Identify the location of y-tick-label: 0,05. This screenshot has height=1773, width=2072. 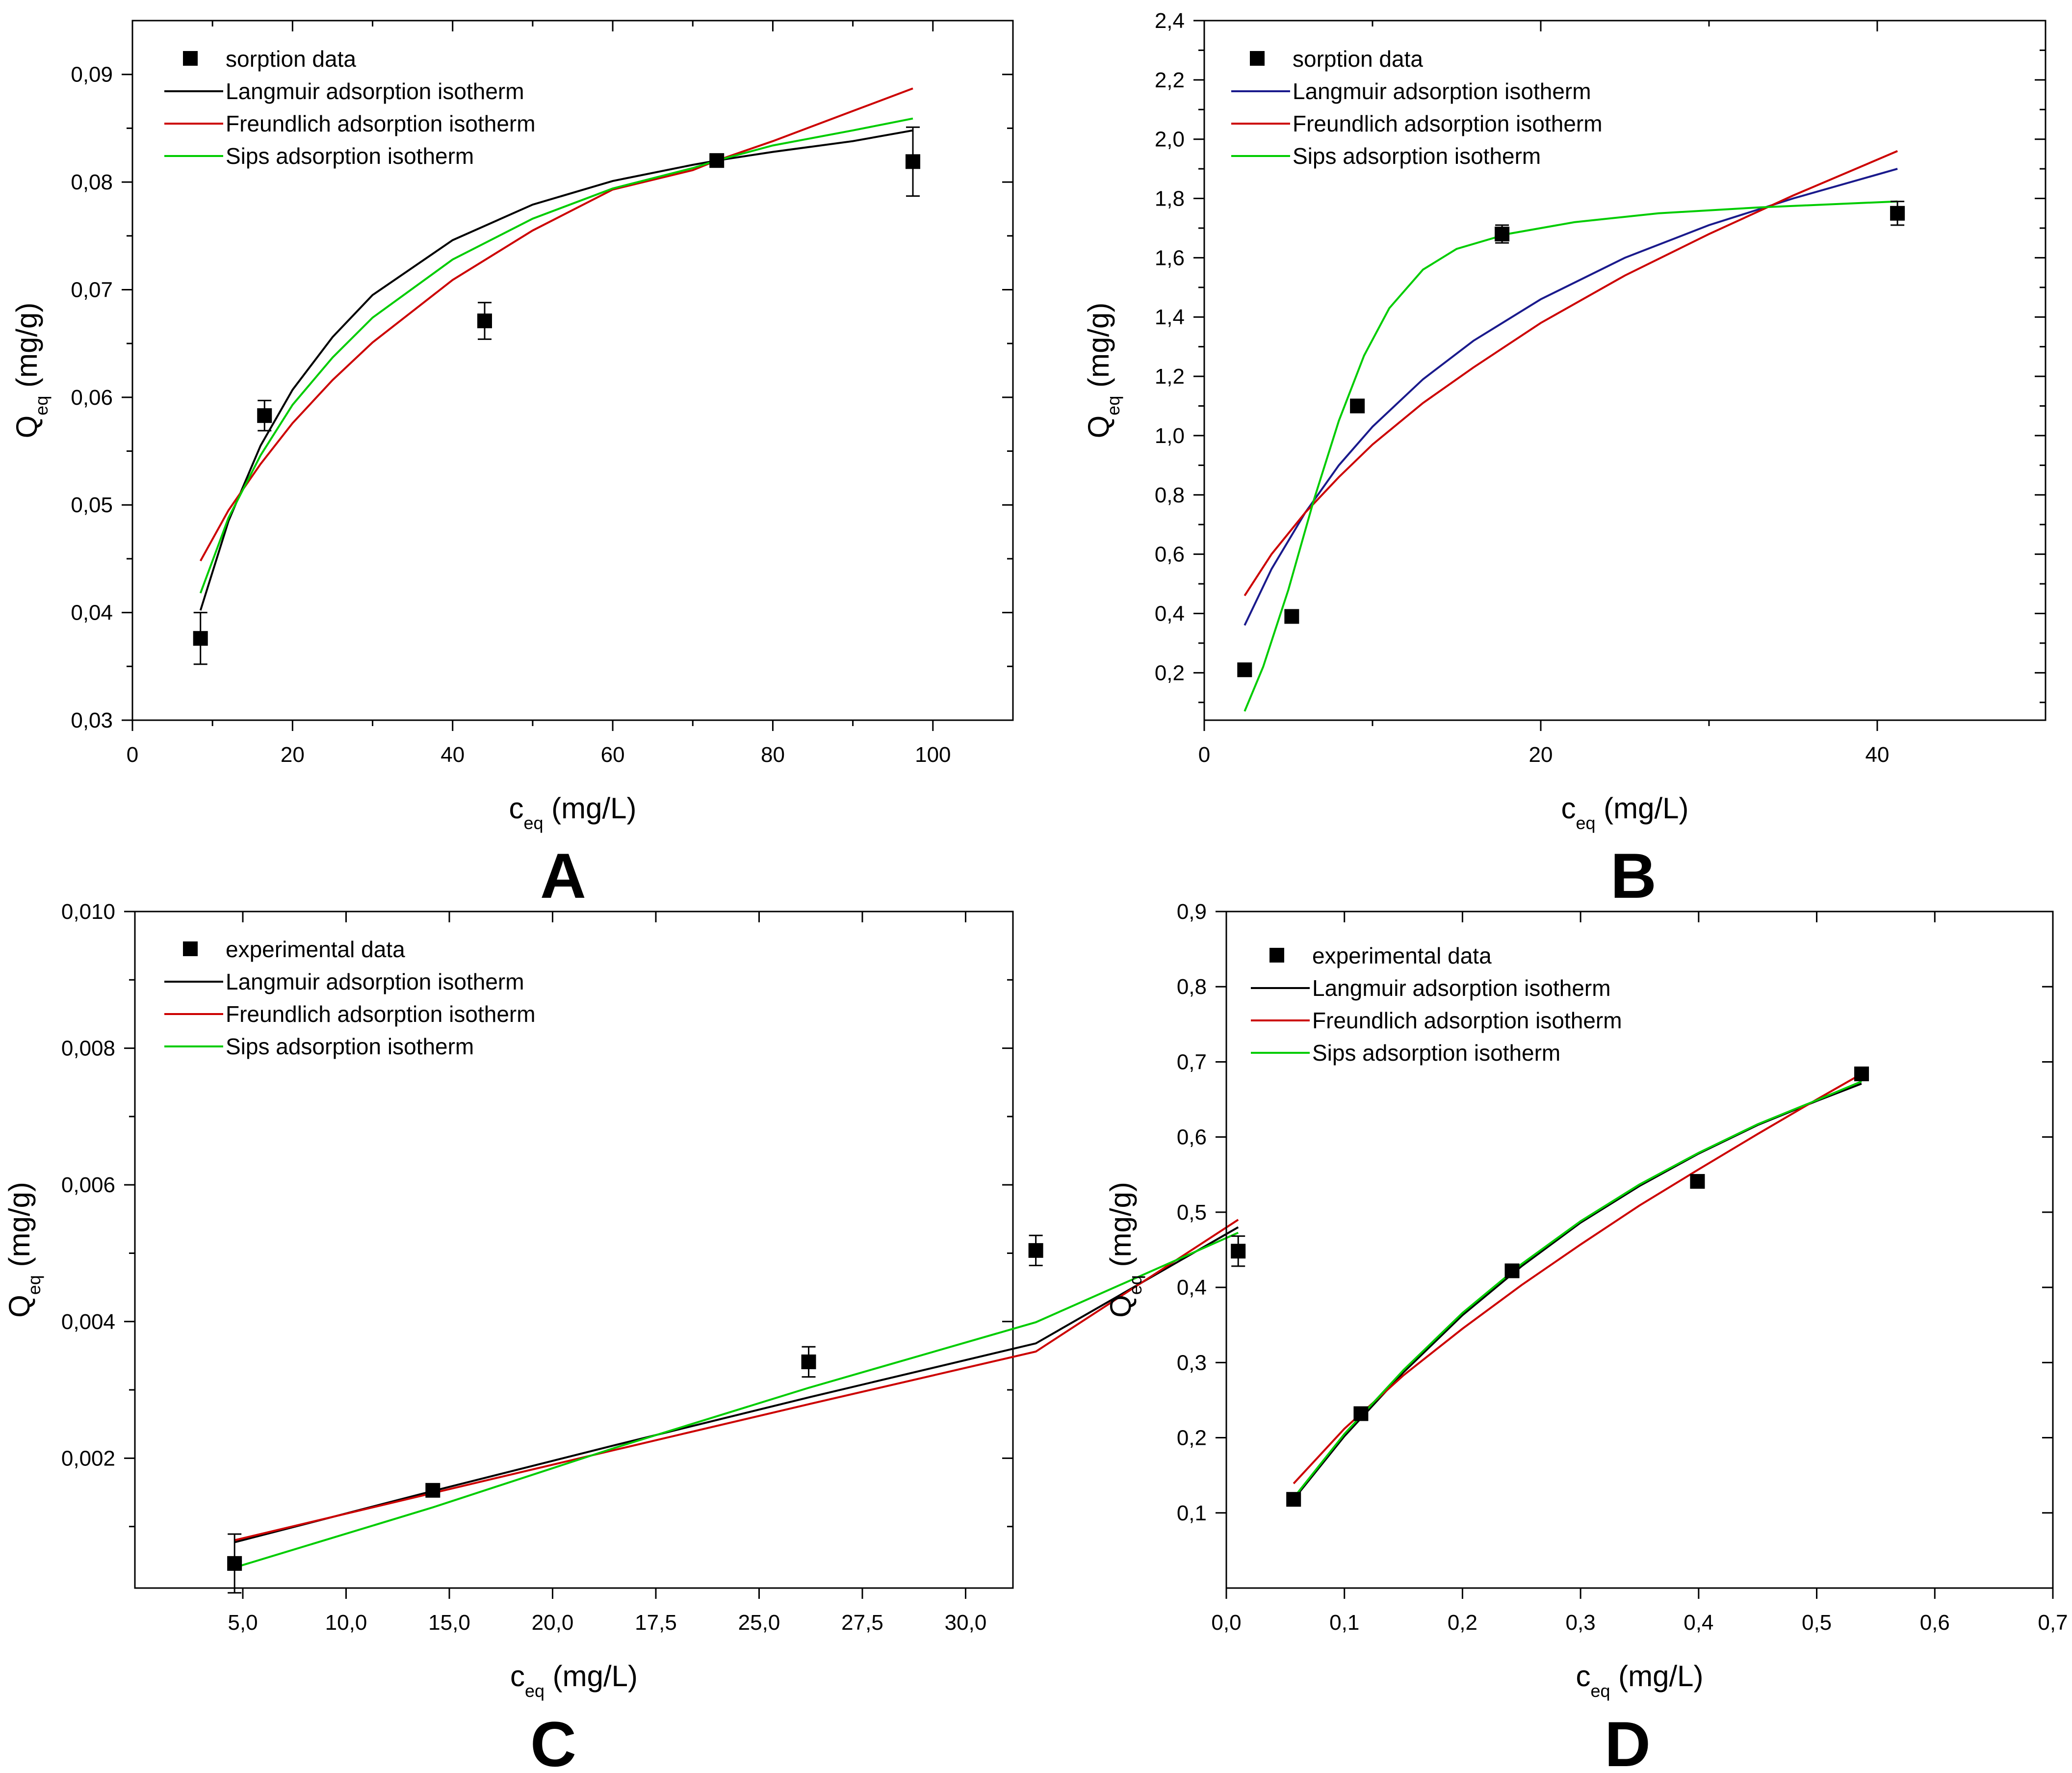
(92, 505).